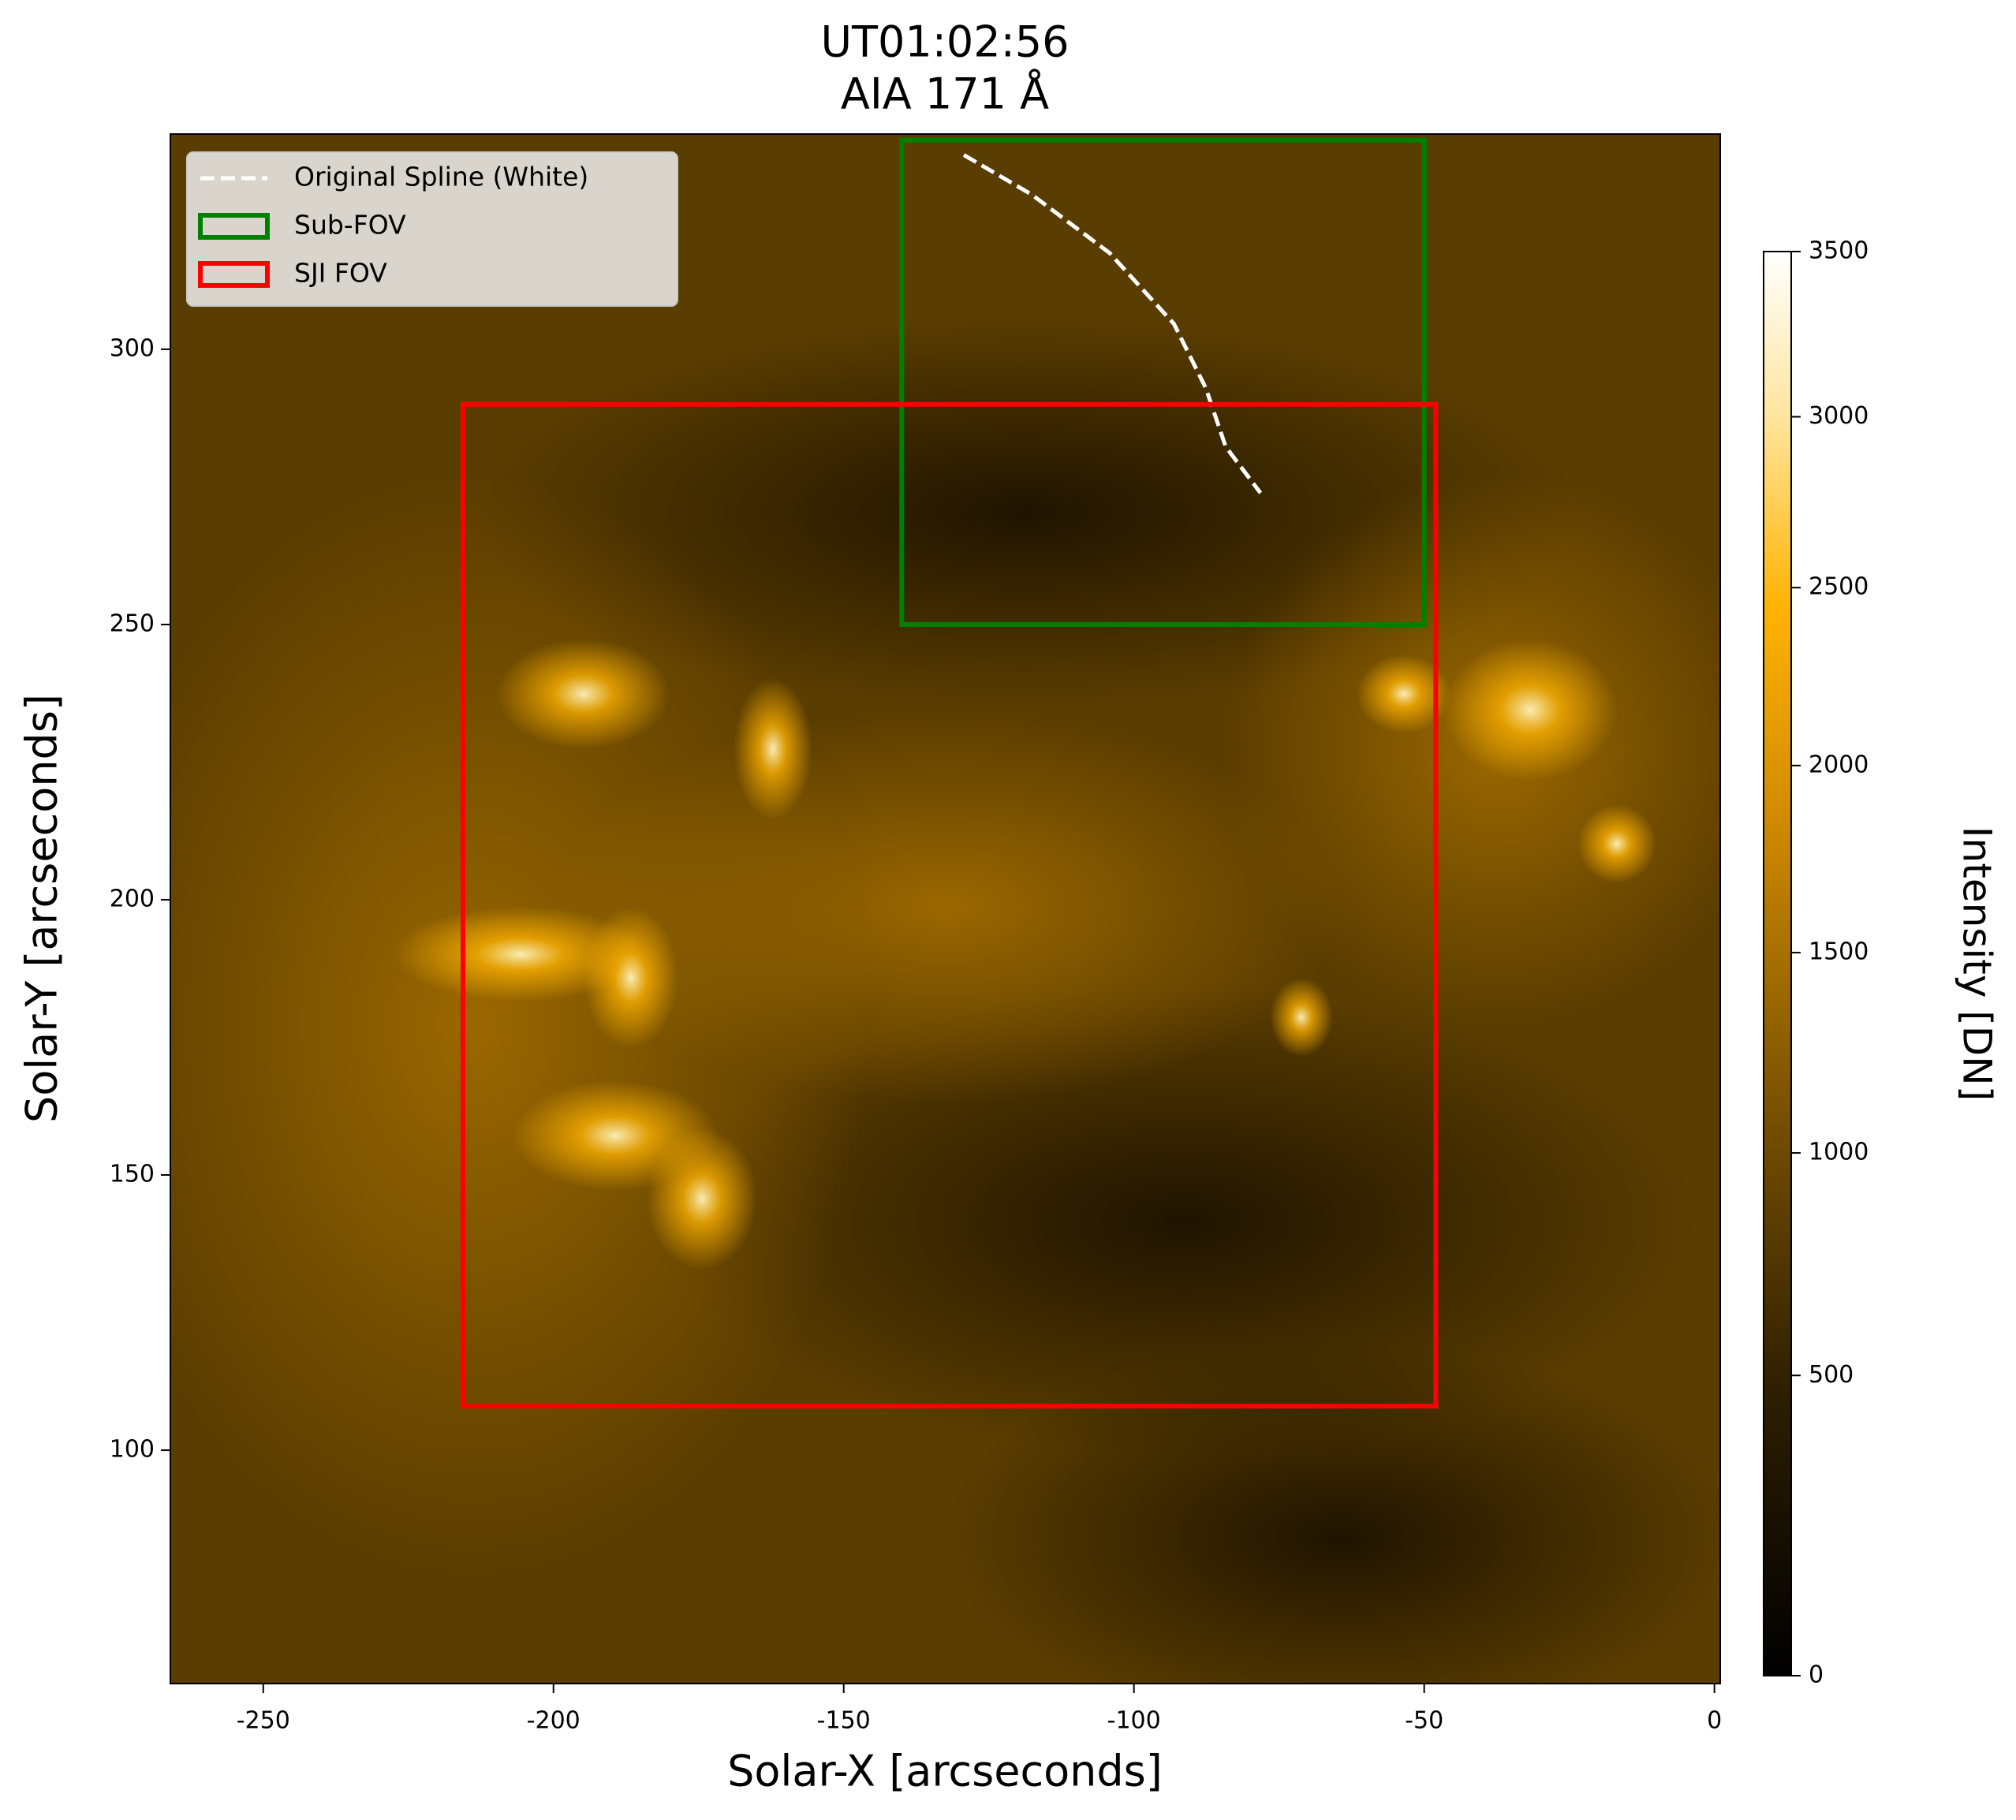 The image size is (2016, 1820). I want to click on y-tick-label: 300, so click(132, 348).